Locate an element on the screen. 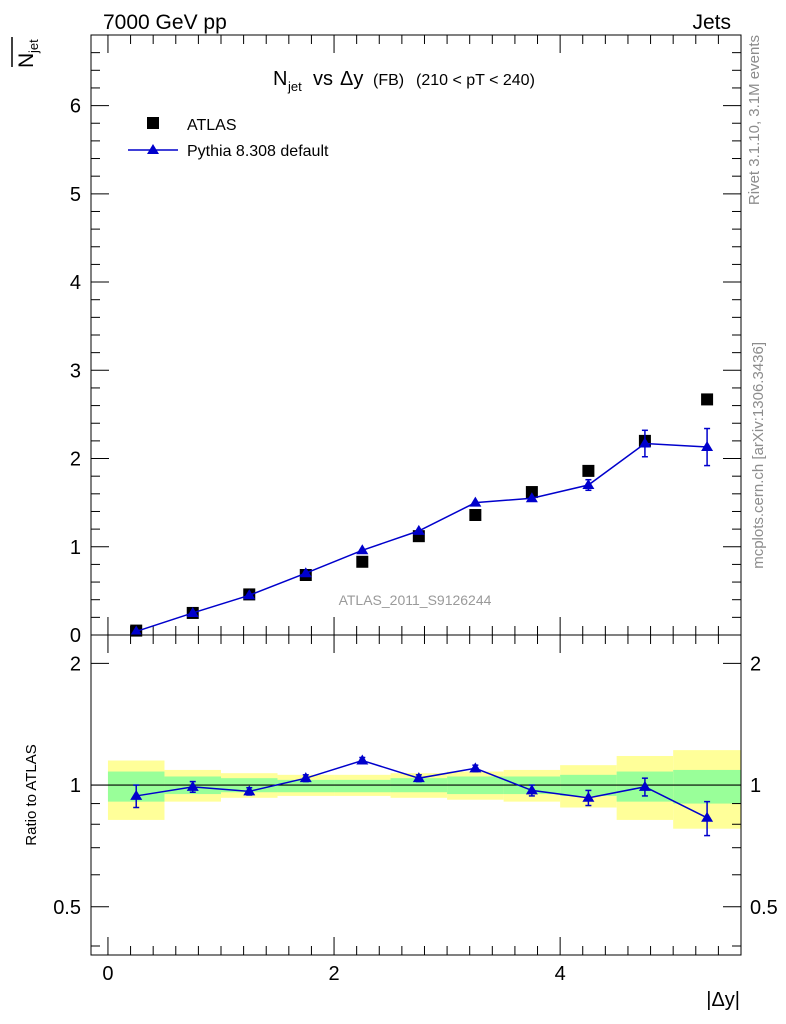  top-ytick-label: 1 is located at coordinates (75, 548).